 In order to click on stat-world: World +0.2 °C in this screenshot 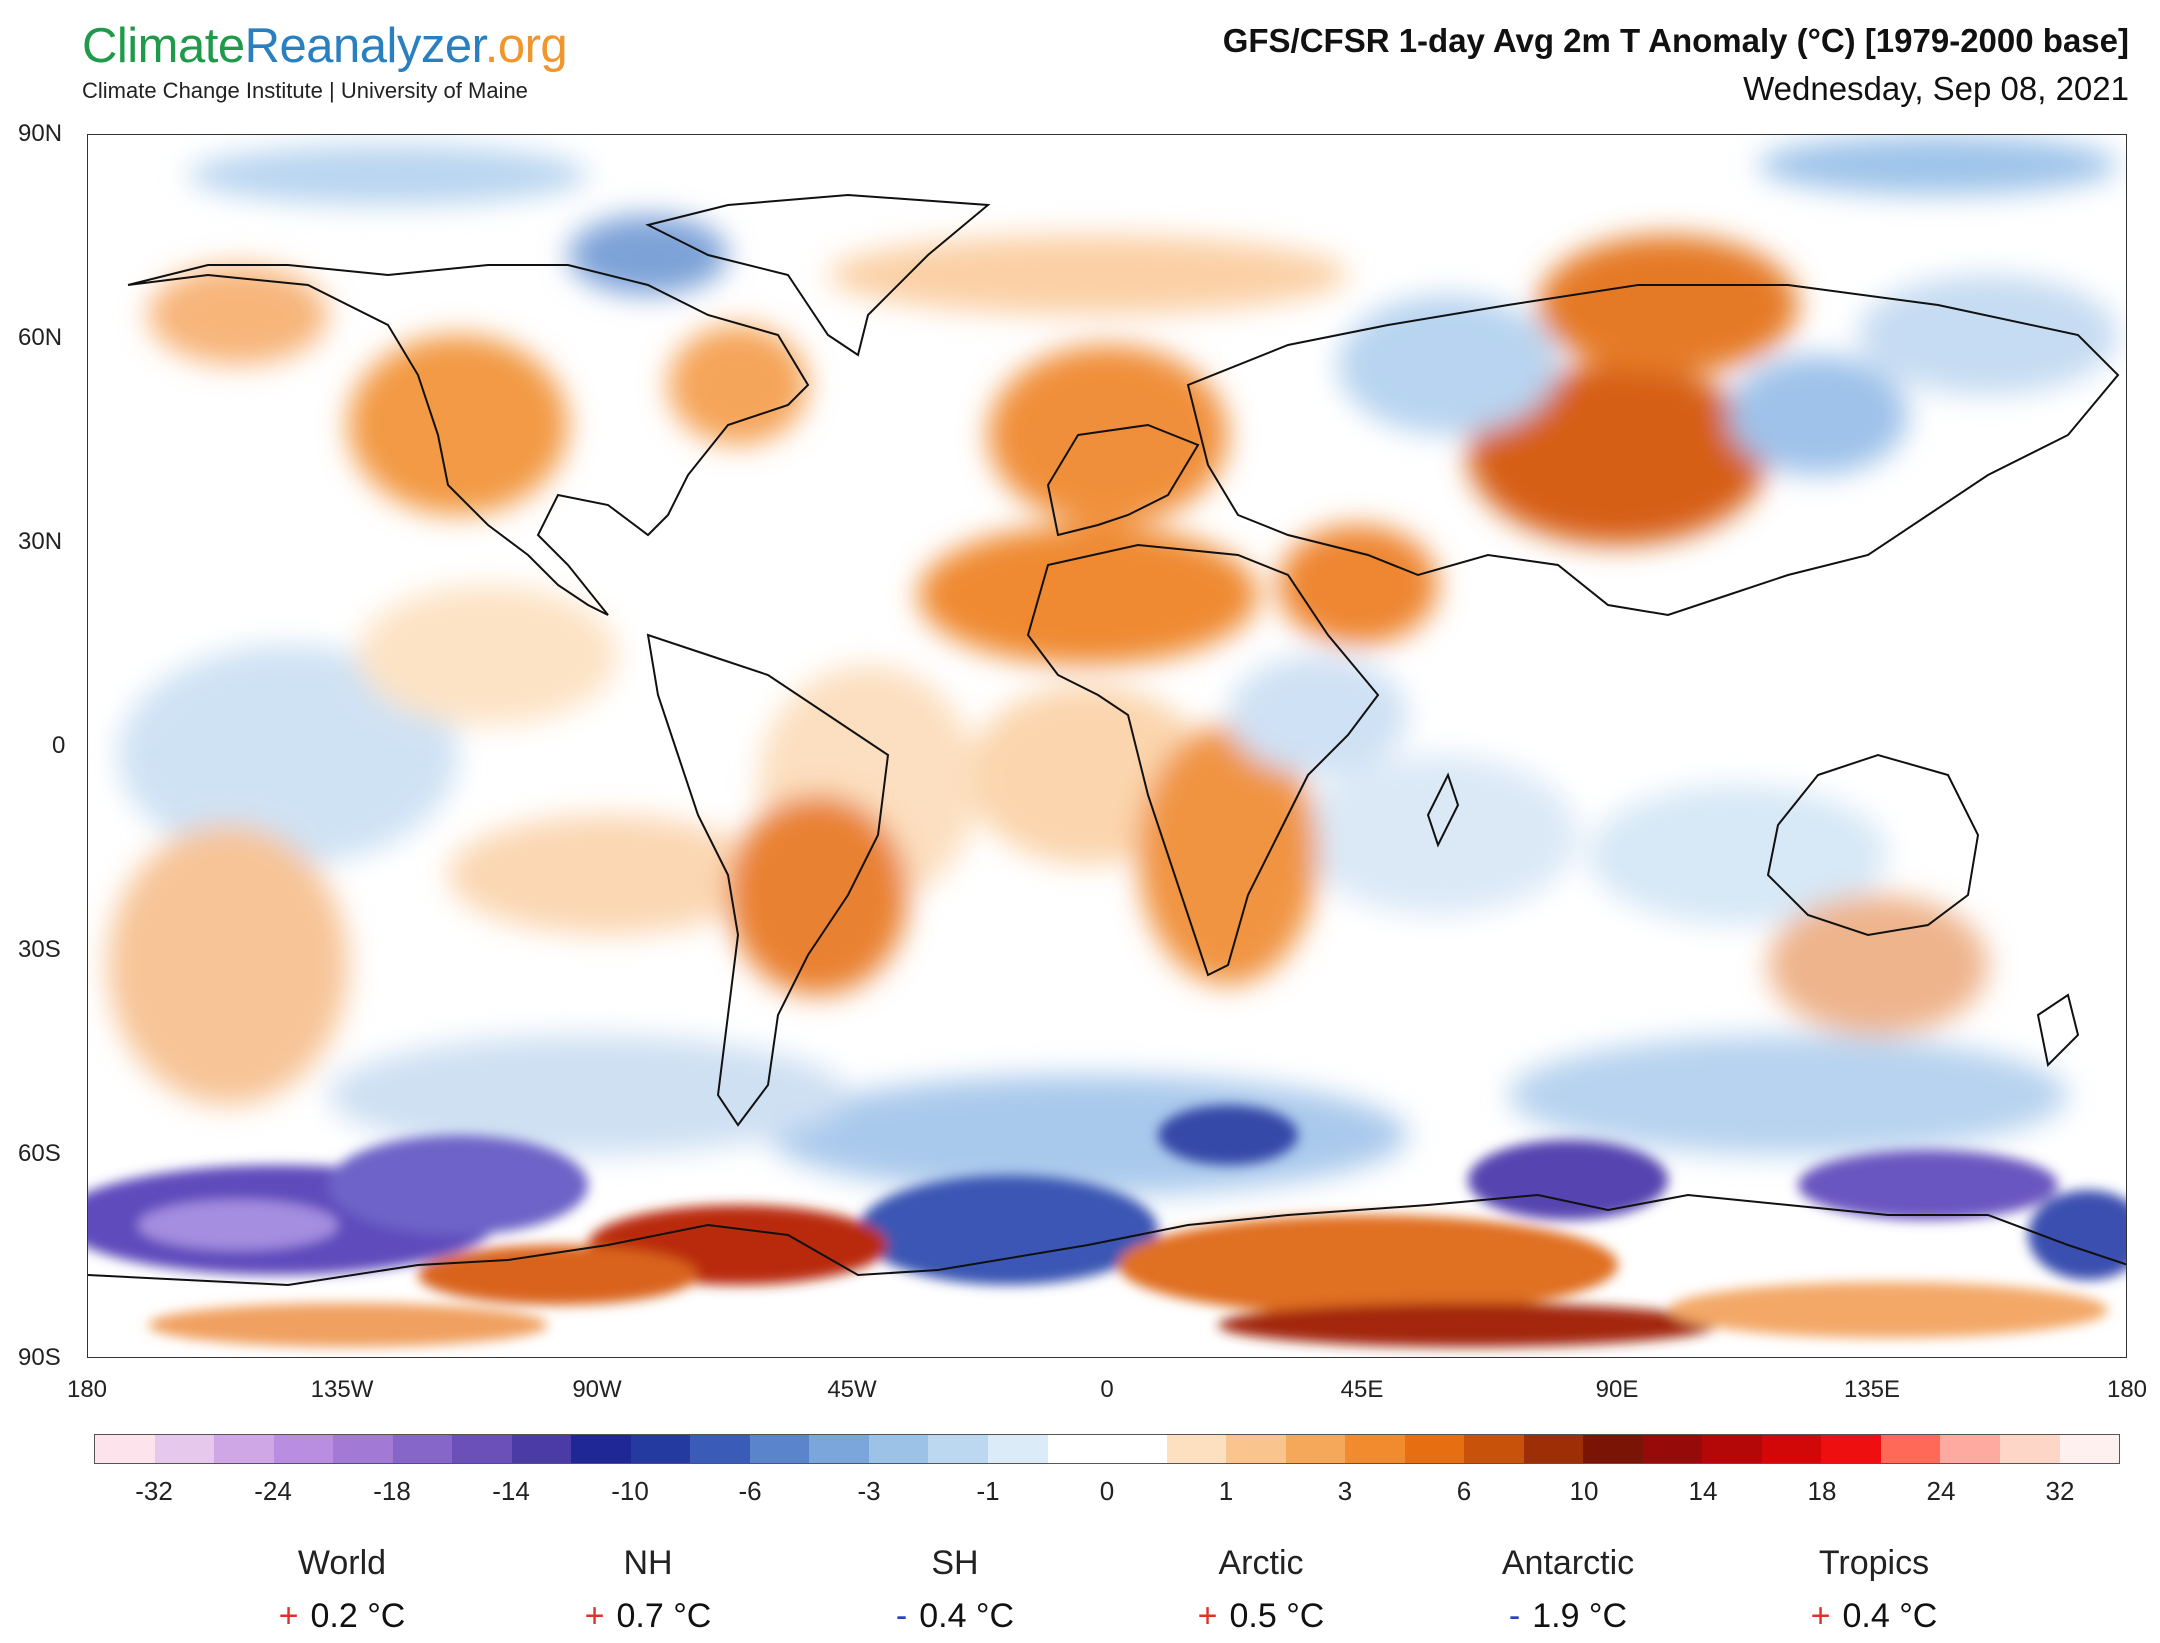, I will do `click(342, 1590)`.